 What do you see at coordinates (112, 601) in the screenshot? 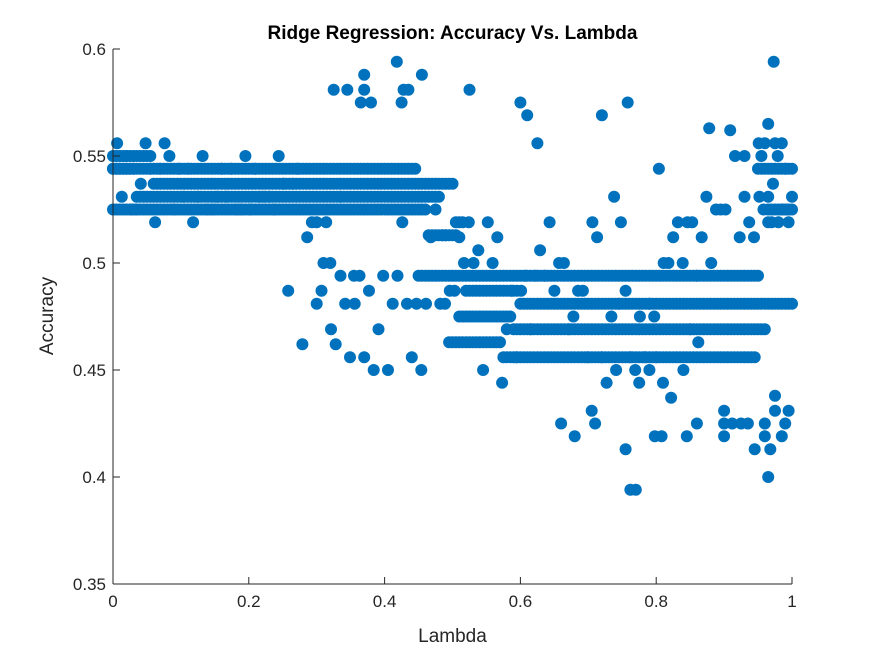
I see `x-tick-label: 0` at bounding box center [112, 601].